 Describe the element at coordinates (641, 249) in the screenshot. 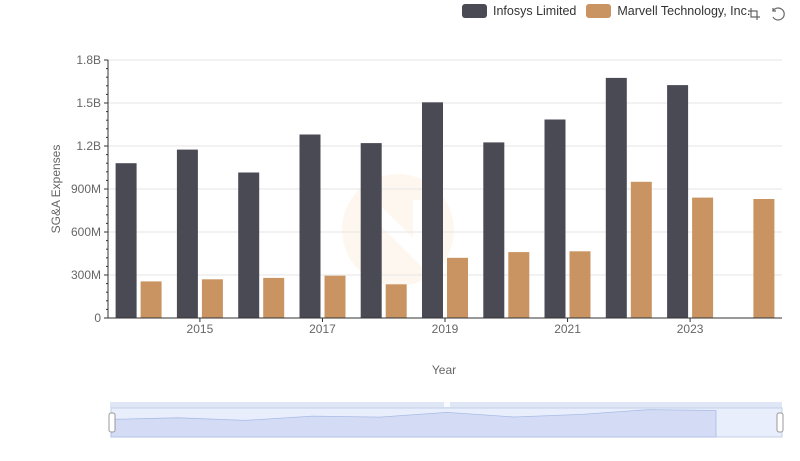

I see `bar-marvell-2022` at that location.